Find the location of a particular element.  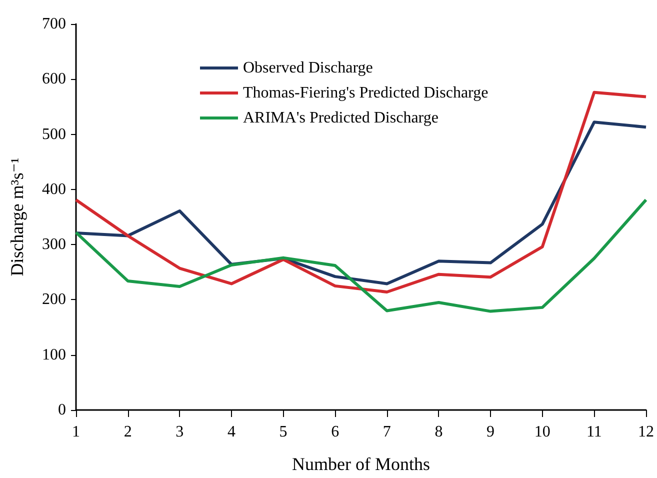

y-tick-label: 300 is located at coordinates (54, 245).